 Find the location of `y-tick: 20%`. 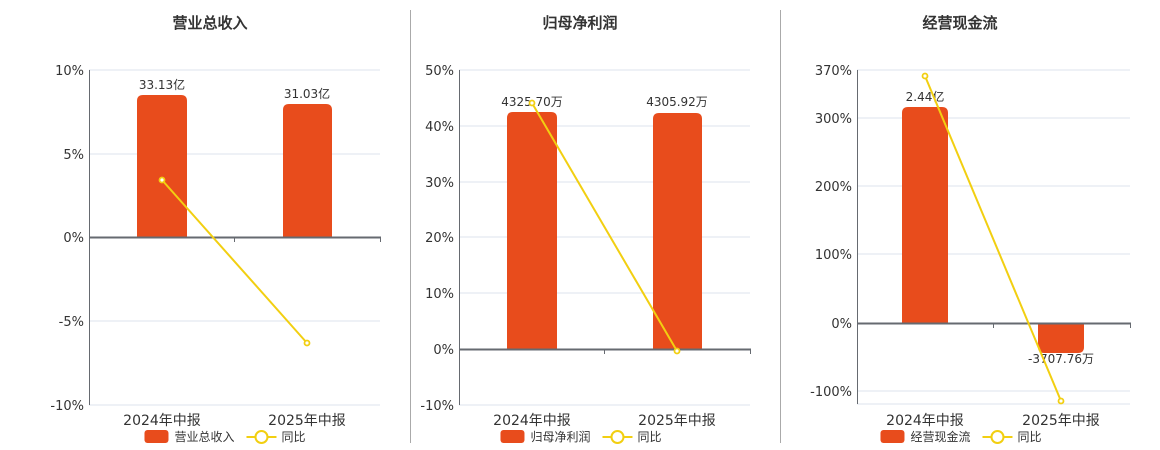

y-tick: 20% is located at coordinates (439, 238).